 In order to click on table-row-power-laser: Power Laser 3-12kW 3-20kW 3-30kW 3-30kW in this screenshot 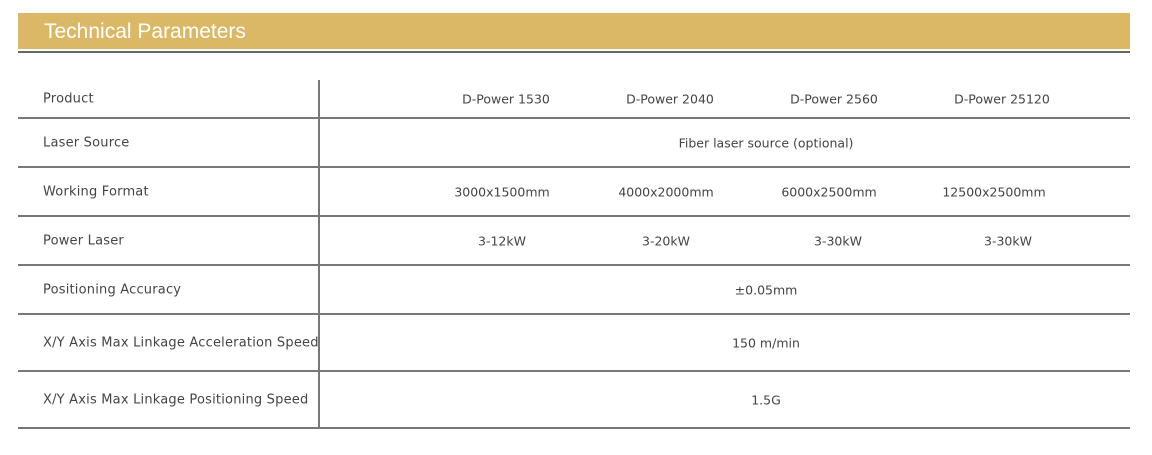, I will do `click(574, 241)`.